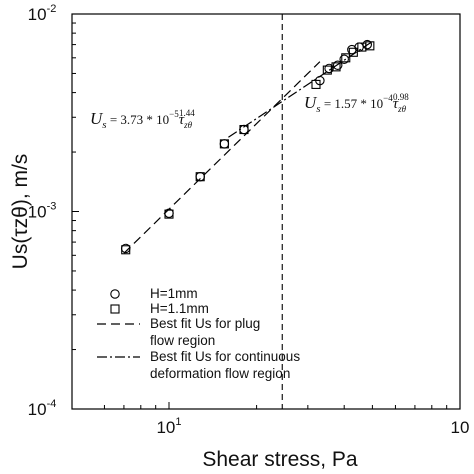 This screenshot has height=474, width=474. Describe the element at coordinates (280, 459) in the screenshot. I see `x-axis-label: Shear stress, Pa` at that location.